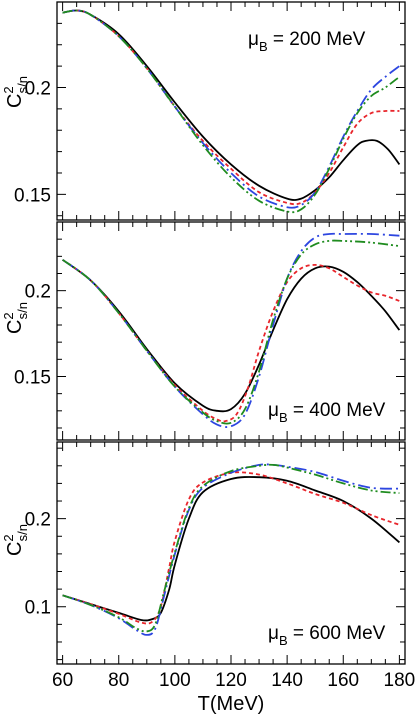 The image size is (415, 720). What do you see at coordinates (231, 680) in the screenshot?
I see `x-tick-label: 120` at bounding box center [231, 680].